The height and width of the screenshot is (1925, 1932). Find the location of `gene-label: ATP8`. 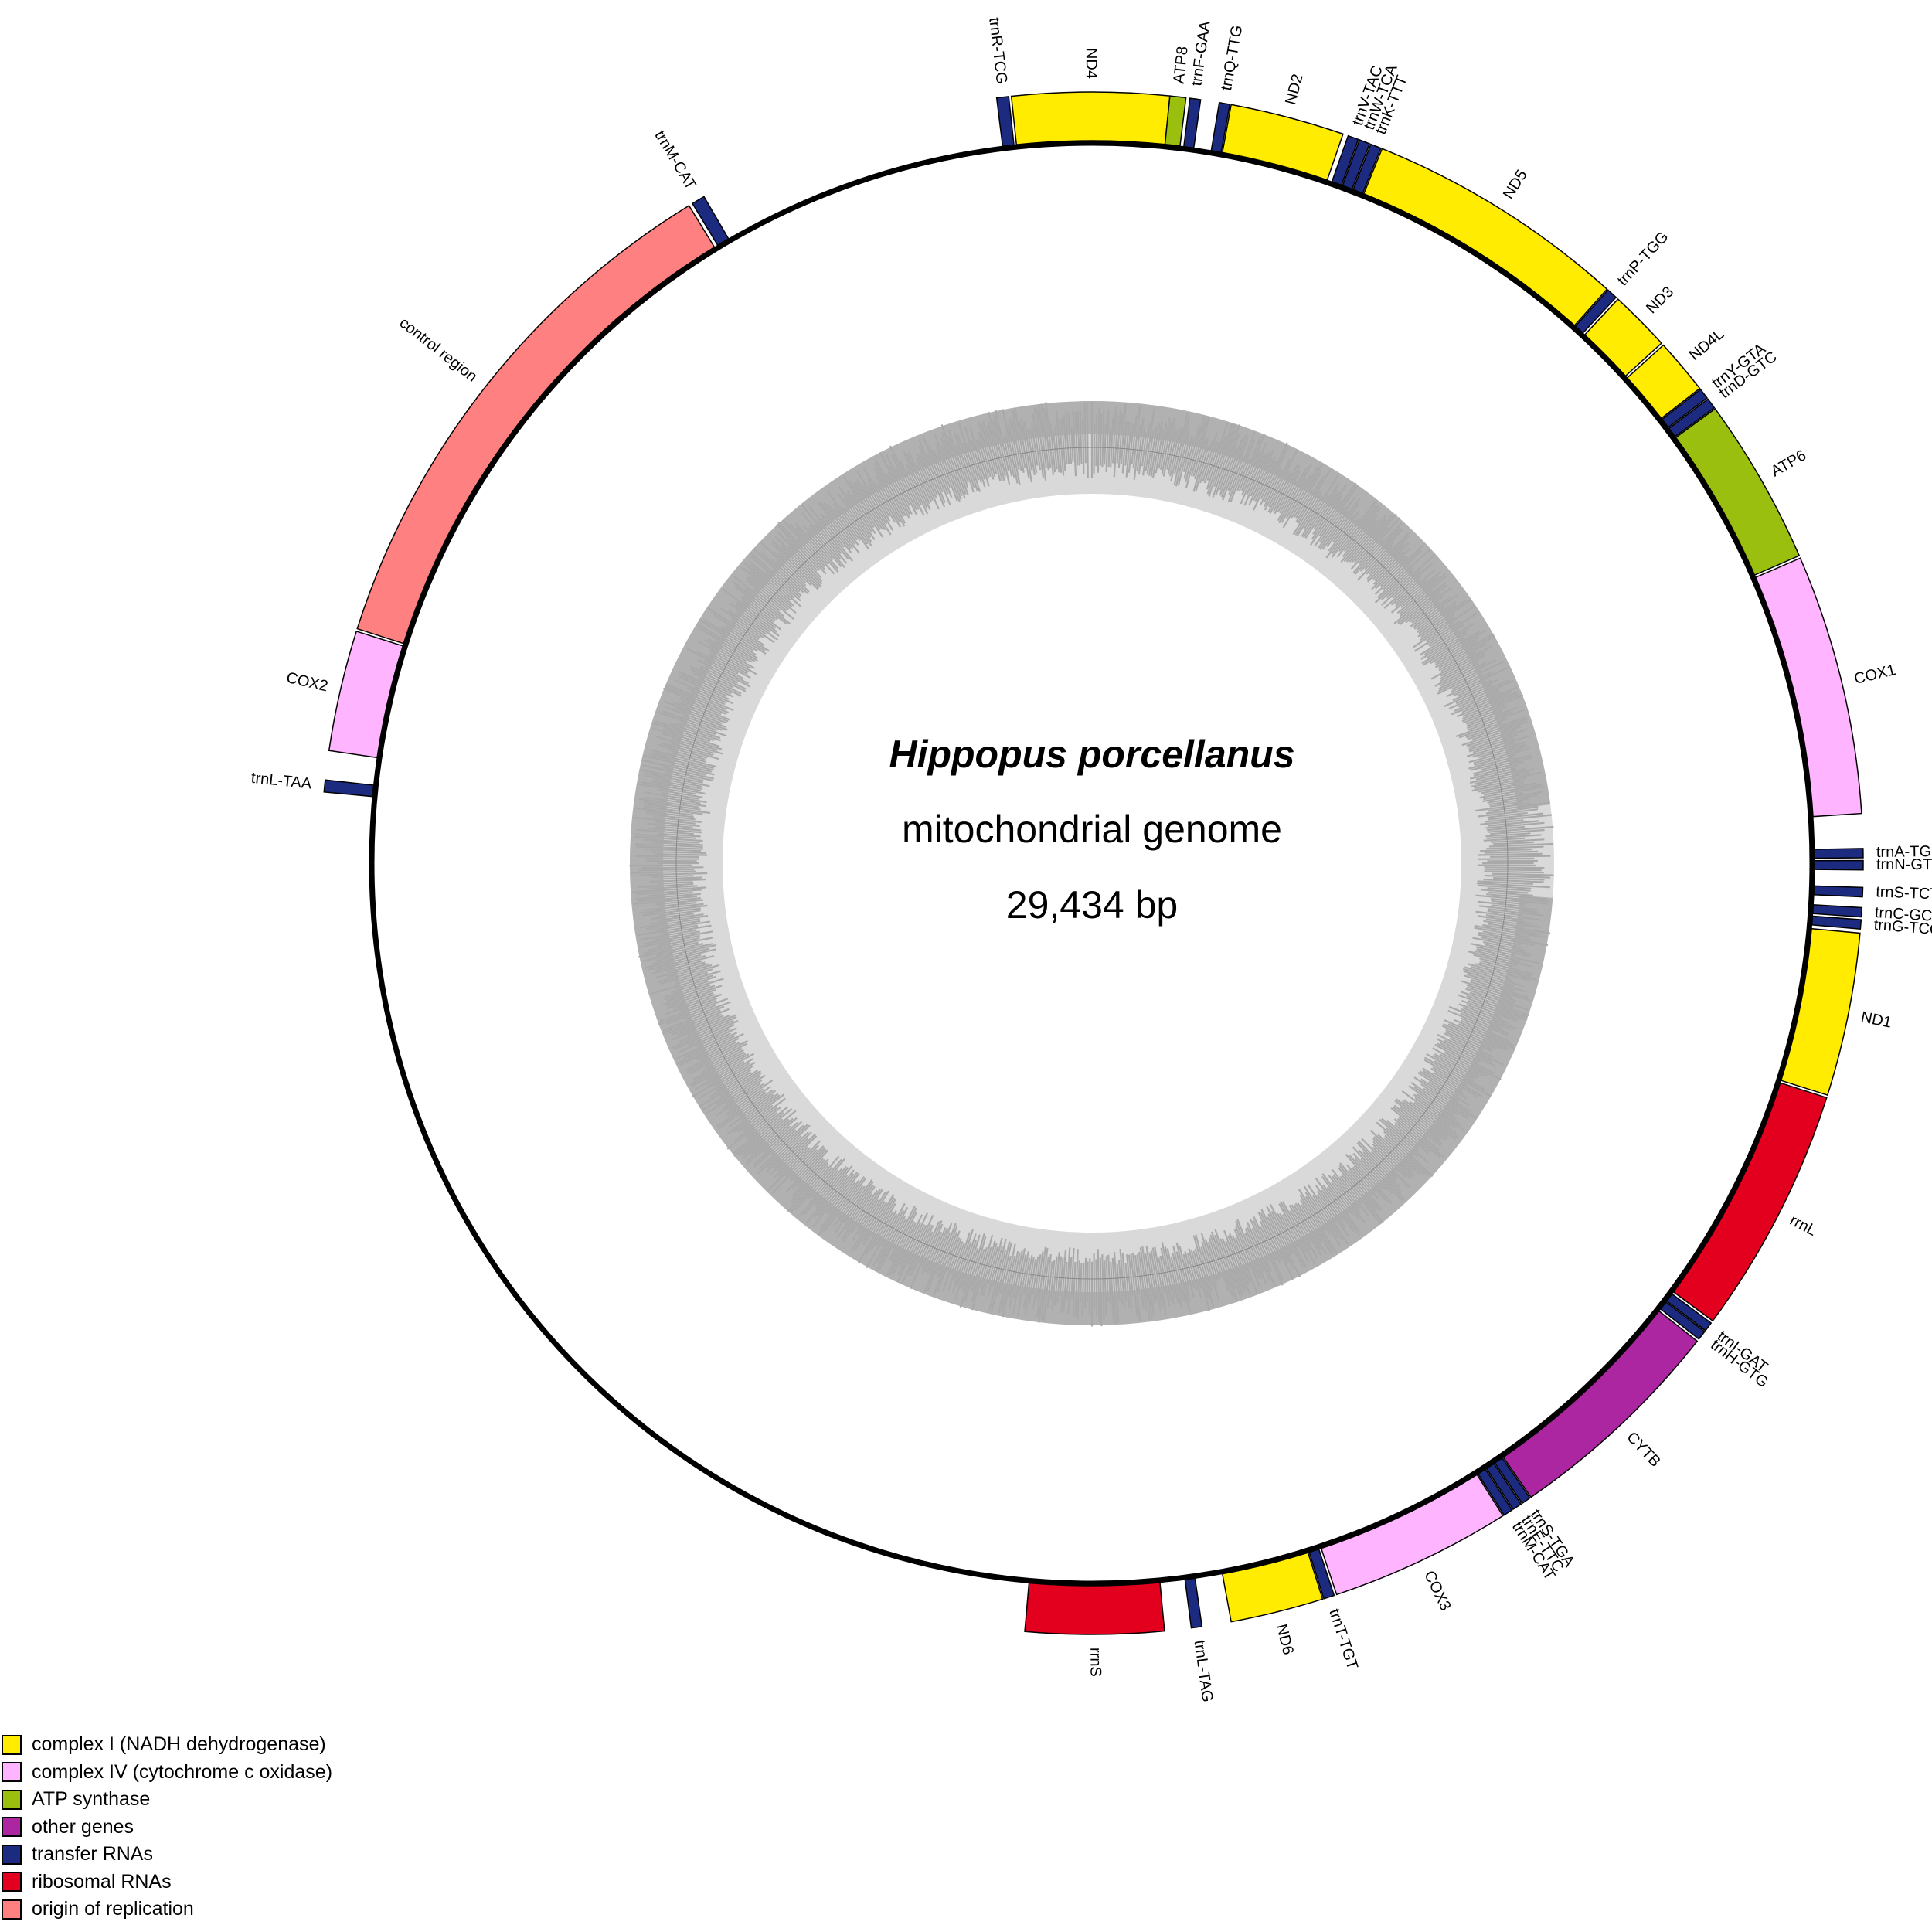

gene-label: ATP8 is located at coordinates (1180, 65).